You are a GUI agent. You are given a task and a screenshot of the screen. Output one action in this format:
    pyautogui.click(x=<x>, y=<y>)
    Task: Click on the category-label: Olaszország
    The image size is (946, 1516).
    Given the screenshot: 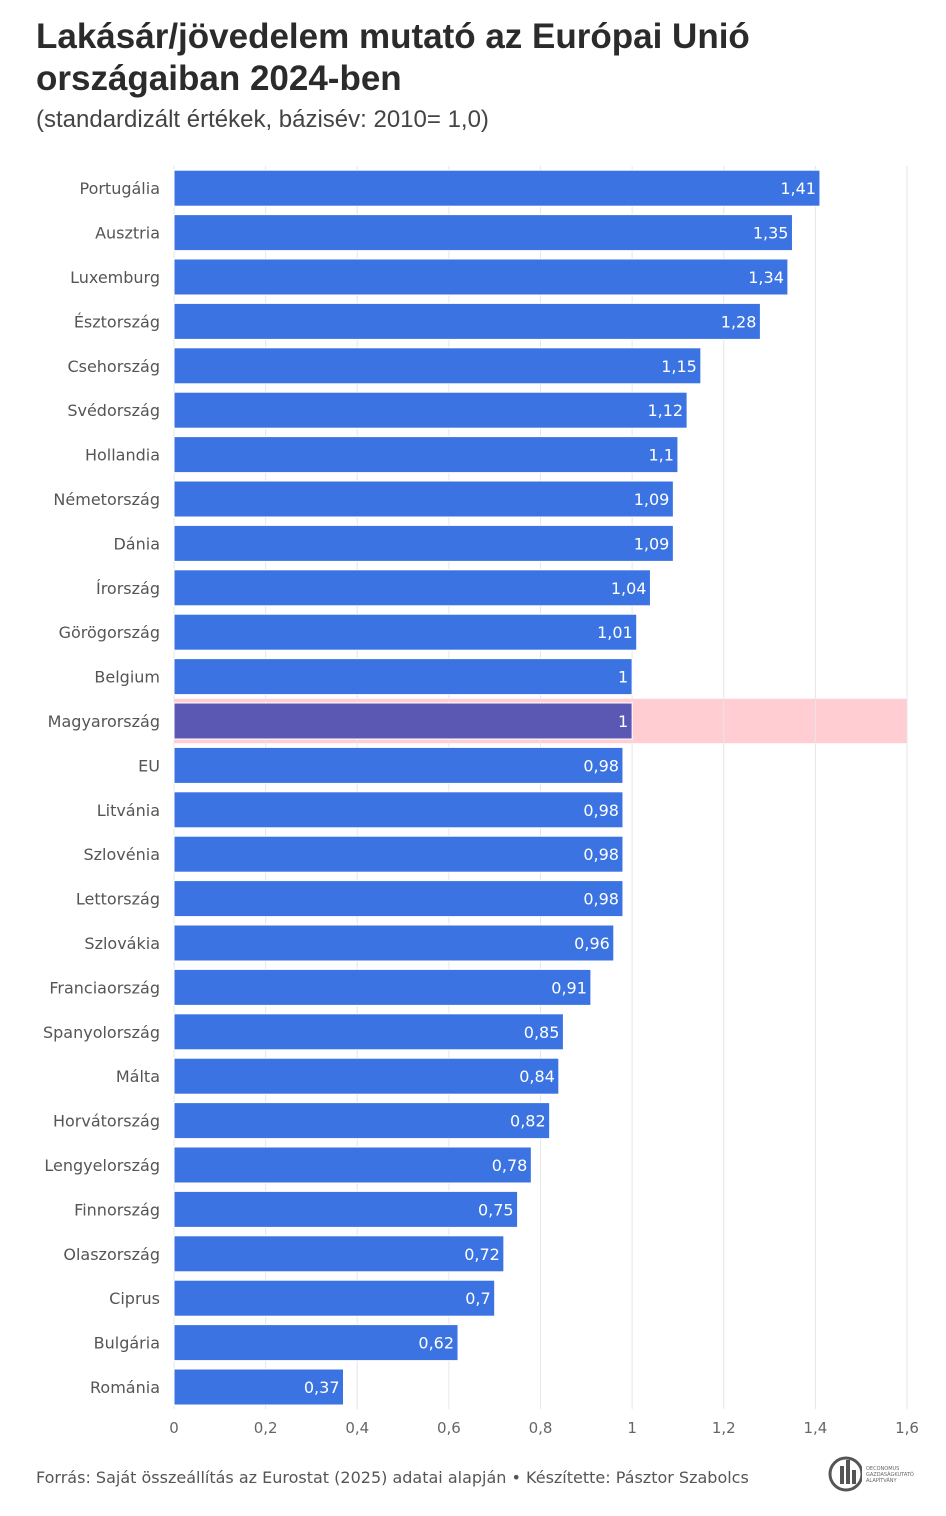 What is the action you would take?
    pyautogui.click(x=111, y=1254)
    